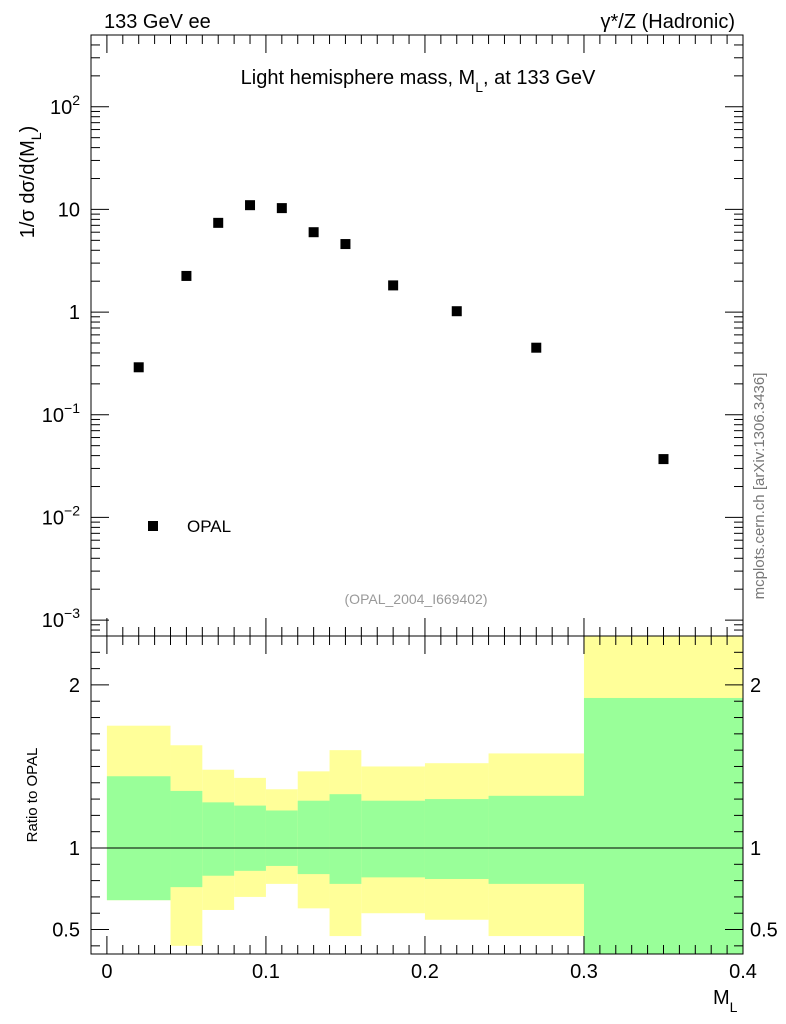 The height and width of the screenshot is (1024, 786). I want to click on x-tick-label: 0, so click(106, 972).